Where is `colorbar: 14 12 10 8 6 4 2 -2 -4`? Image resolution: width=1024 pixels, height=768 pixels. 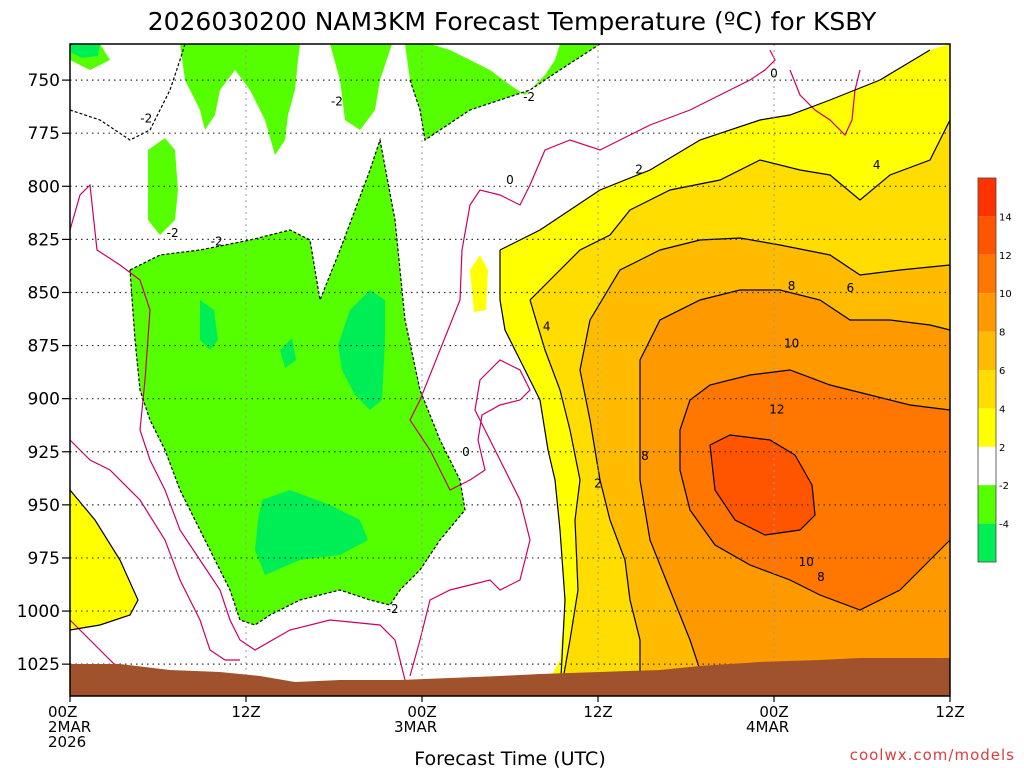 colorbar: 14 12 10 8 6 4 2 -2 -4 is located at coordinates (994, 370).